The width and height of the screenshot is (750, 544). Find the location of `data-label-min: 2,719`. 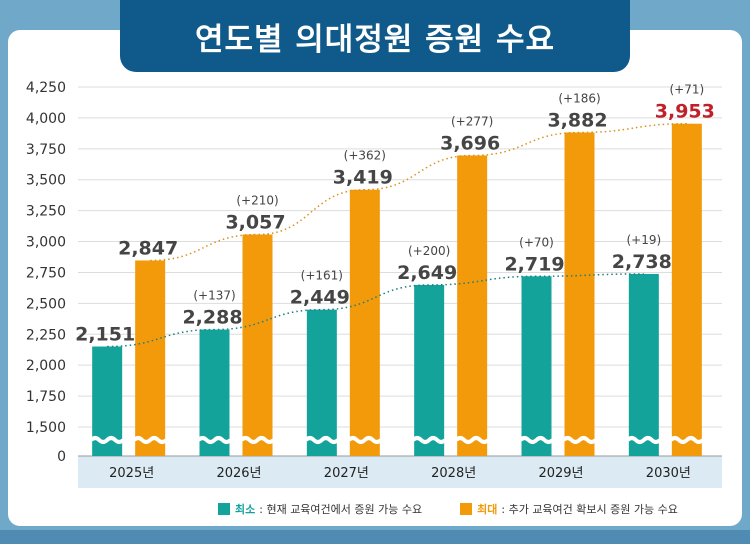

data-label-min: 2,719 is located at coordinates (534, 264).